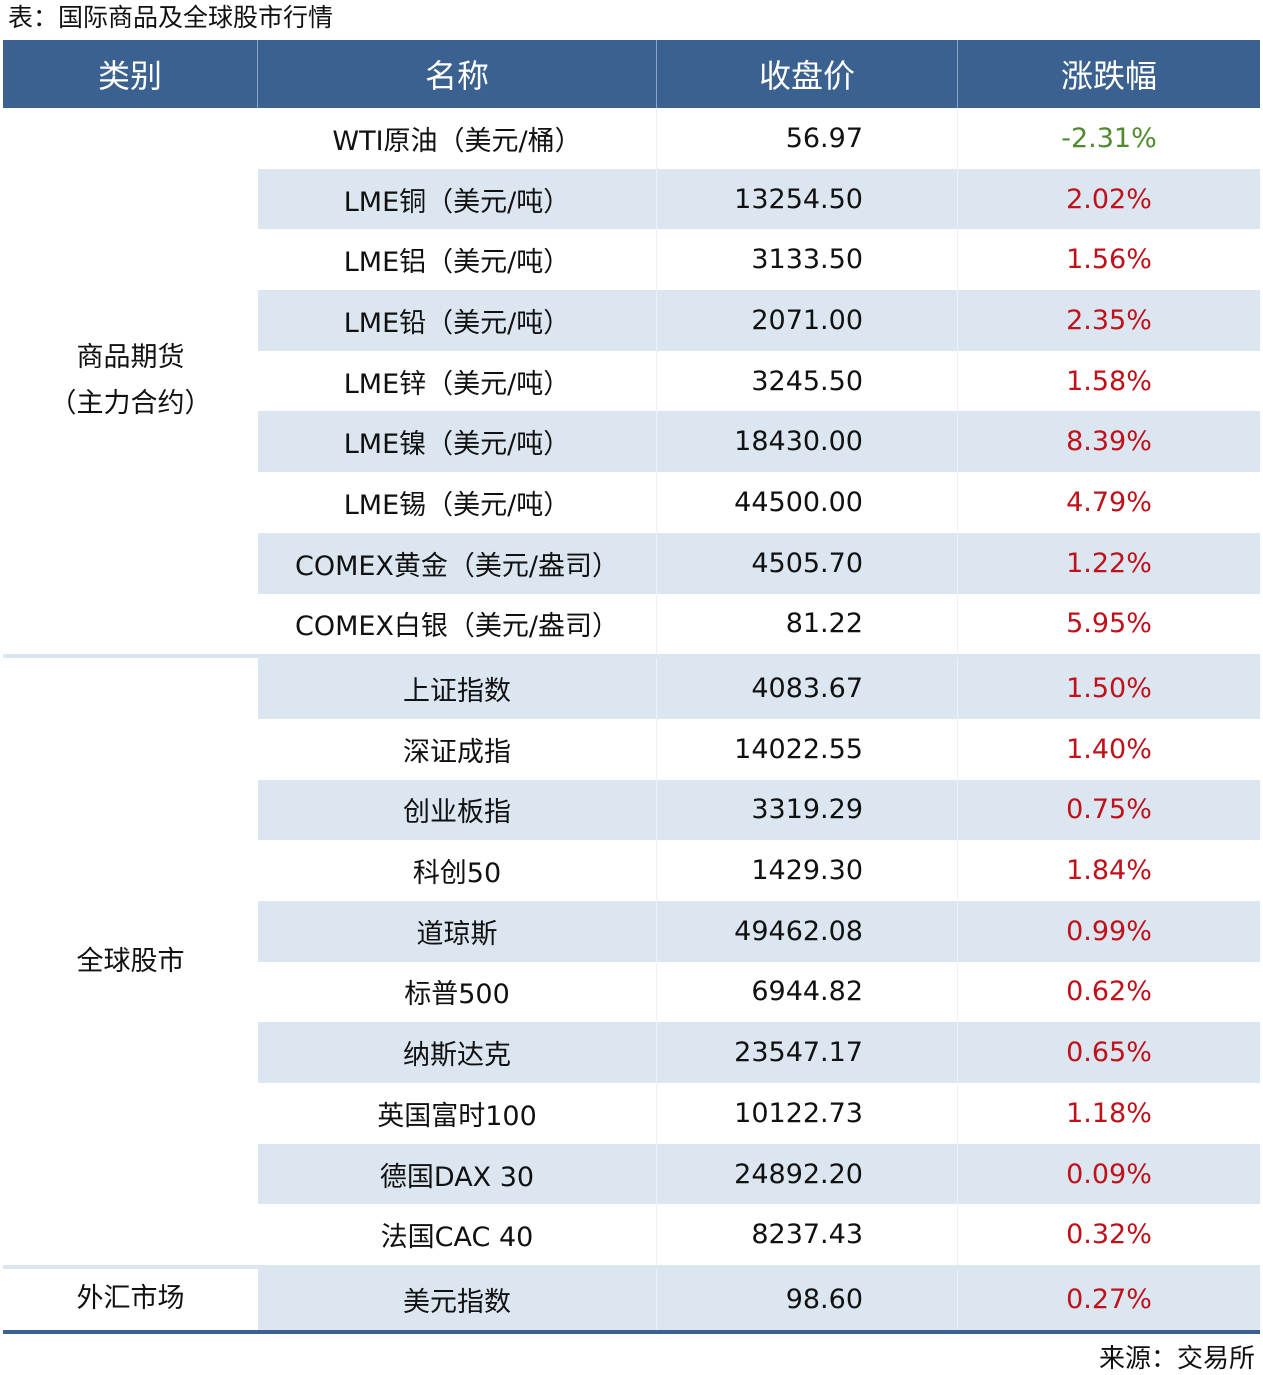 The width and height of the screenshot is (1263, 1375). Describe the element at coordinates (457, 931) in the screenshot. I see `name-cell: 道琼斯` at that location.